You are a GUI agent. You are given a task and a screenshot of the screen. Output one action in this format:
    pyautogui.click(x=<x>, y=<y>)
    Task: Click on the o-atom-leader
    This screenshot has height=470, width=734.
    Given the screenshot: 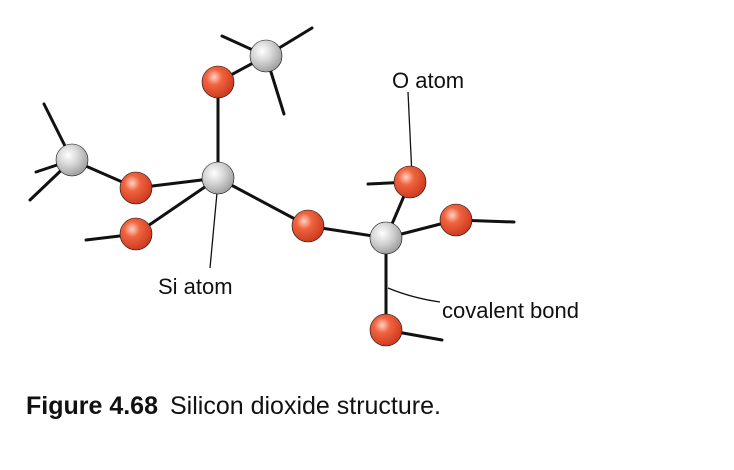 What is the action you would take?
    pyautogui.click(x=410, y=134)
    